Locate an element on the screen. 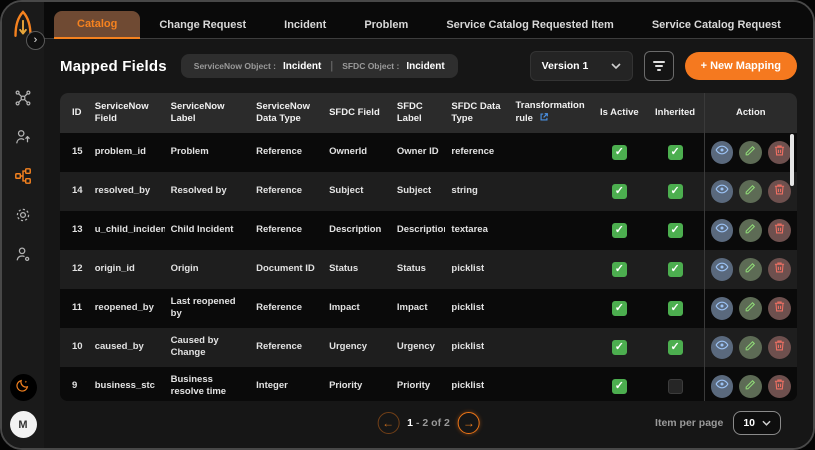 The width and height of the screenshot is (815, 450). cell-servicenow-field: caused_by is located at coordinates (126, 347).